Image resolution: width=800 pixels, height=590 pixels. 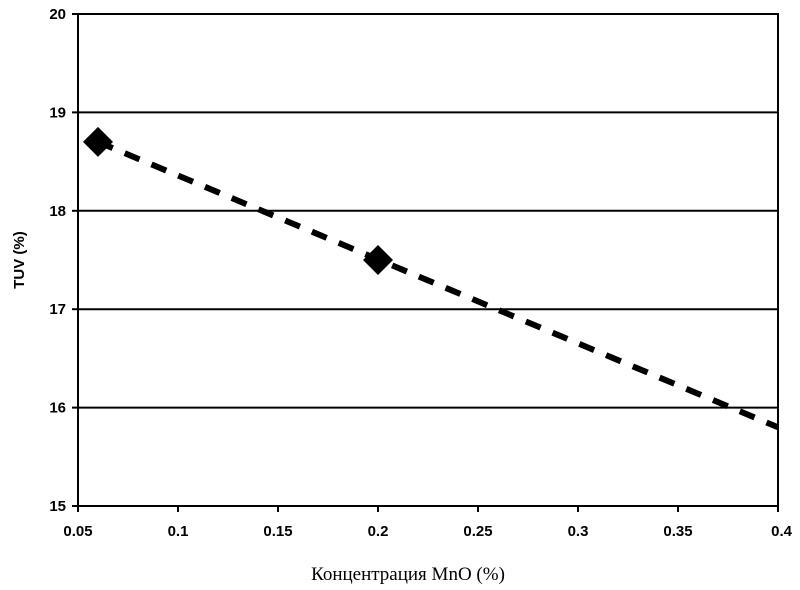 What do you see at coordinates (19, 260) in the screenshot?
I see `y-axis-title: TUV (%)` at bounding box center [19, 260].